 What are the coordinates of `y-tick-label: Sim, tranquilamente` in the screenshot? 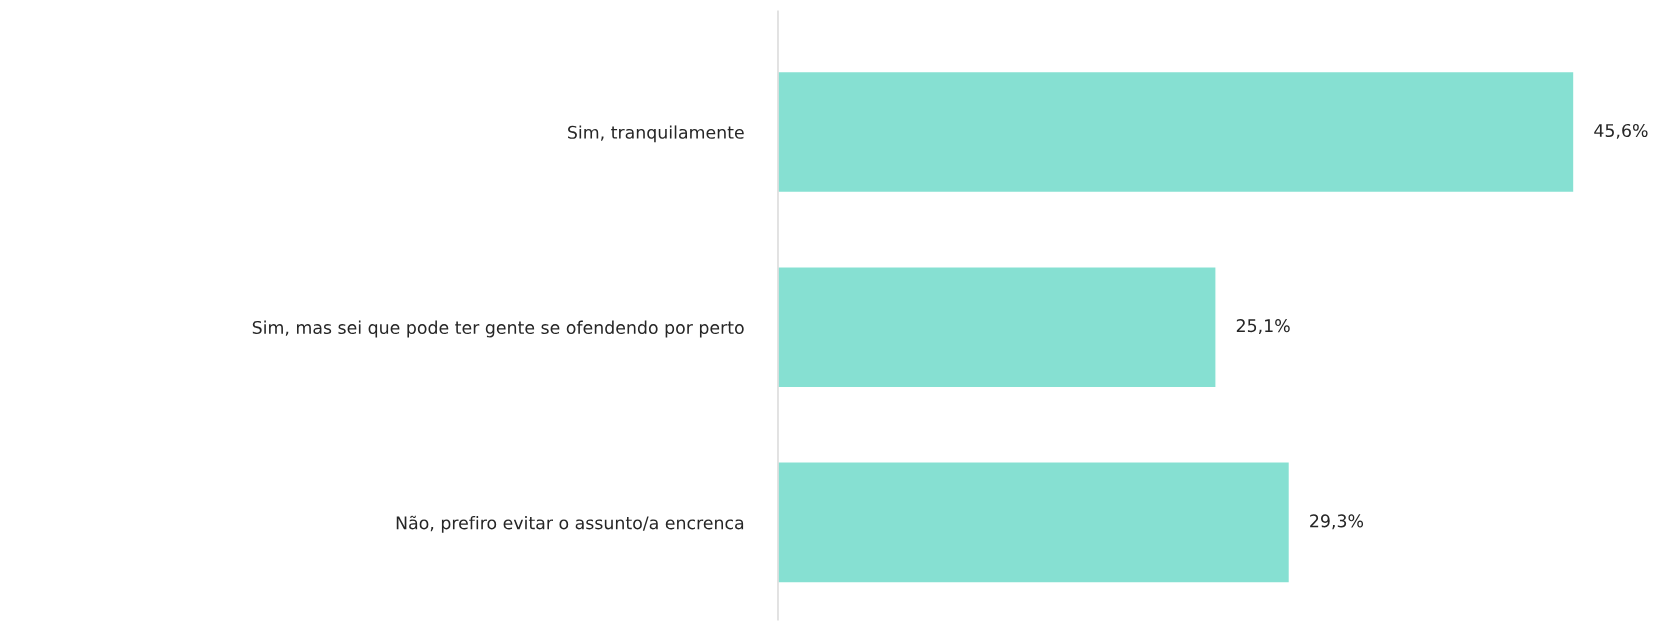 It's located at (656, 134).